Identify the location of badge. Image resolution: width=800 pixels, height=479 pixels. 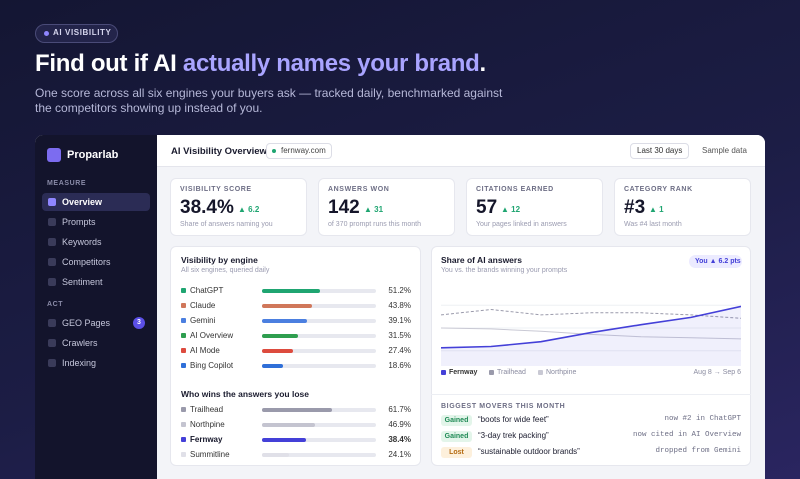
(76, 33).